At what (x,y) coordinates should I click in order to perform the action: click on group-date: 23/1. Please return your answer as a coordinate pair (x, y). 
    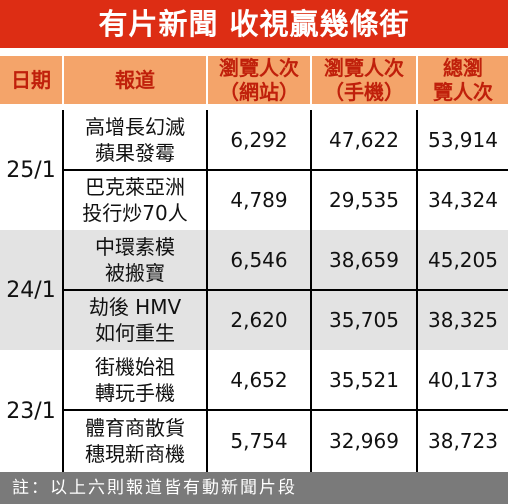
    Looking at the image, I should click on (31, 411).